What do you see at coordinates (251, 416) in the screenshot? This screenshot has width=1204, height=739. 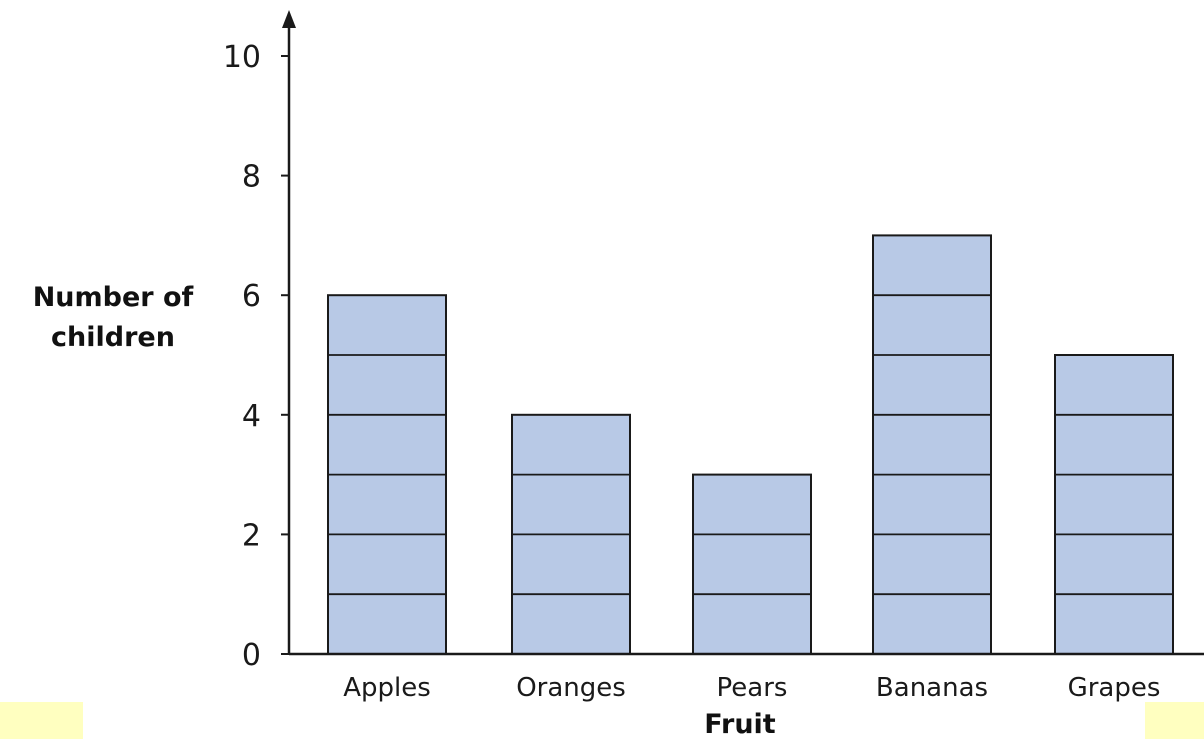 I see `y-tick-label: 4` at bounding box center [251, 416].